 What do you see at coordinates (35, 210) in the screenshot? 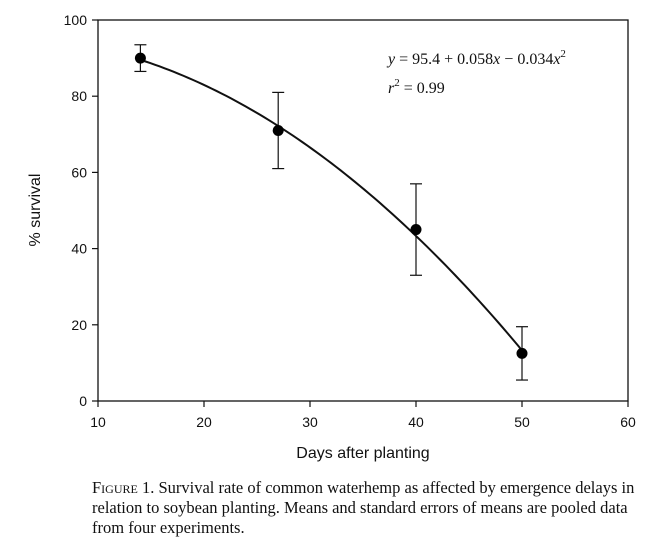
I see `y-axis-title: % survival` at bounding box center [35, 210].